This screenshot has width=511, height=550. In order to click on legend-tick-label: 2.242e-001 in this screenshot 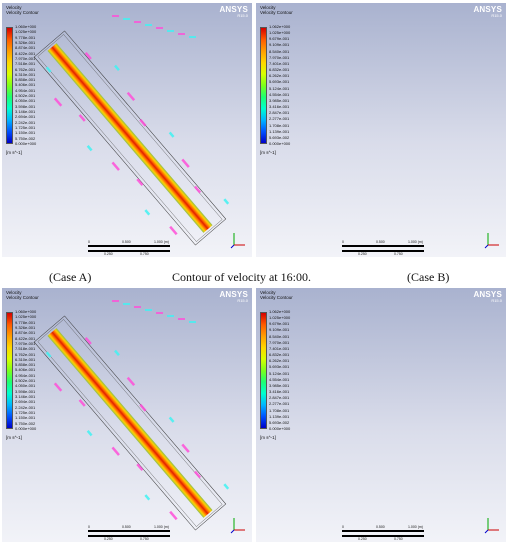, I will do `click(25, 122)`.